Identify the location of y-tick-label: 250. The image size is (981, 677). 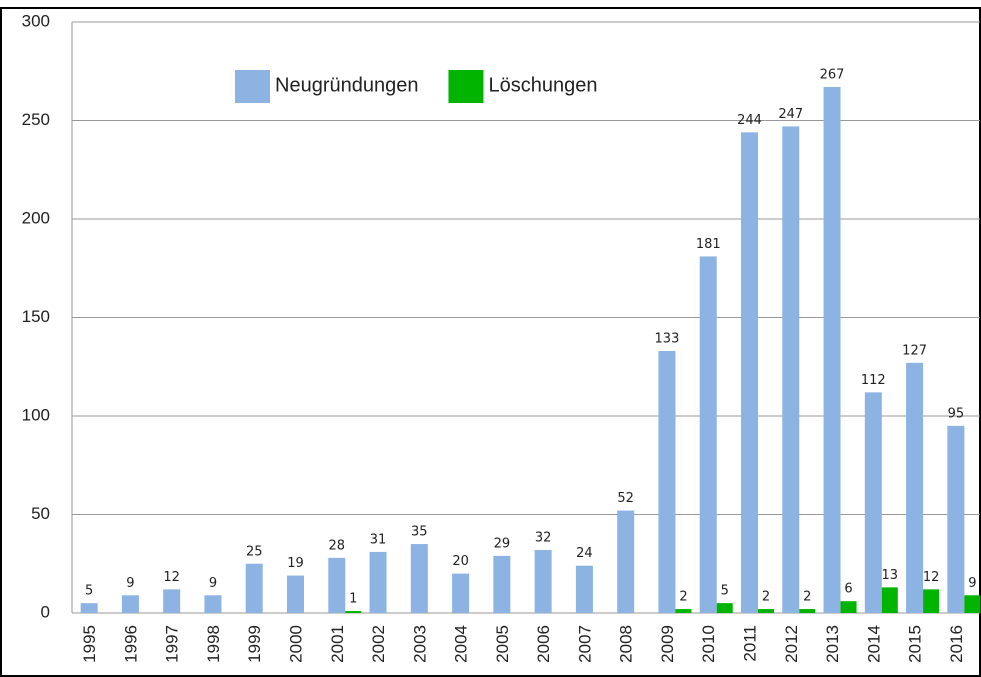
(36, 119).